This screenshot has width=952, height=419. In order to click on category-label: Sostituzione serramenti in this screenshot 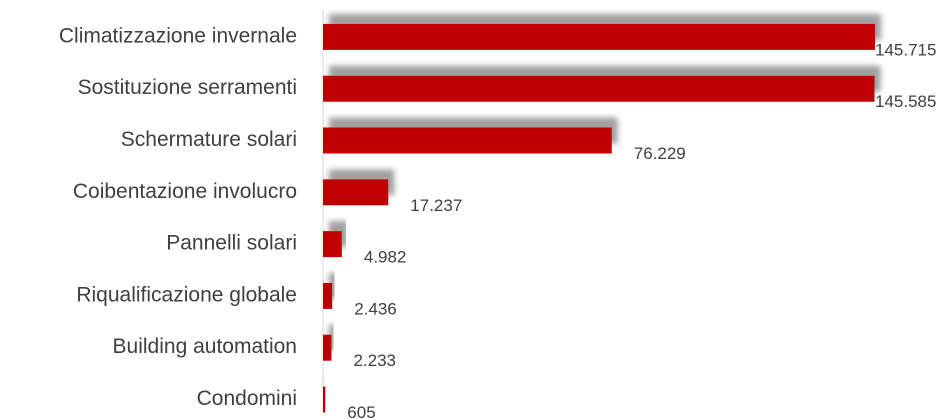, I will do `click(187, 87)`.